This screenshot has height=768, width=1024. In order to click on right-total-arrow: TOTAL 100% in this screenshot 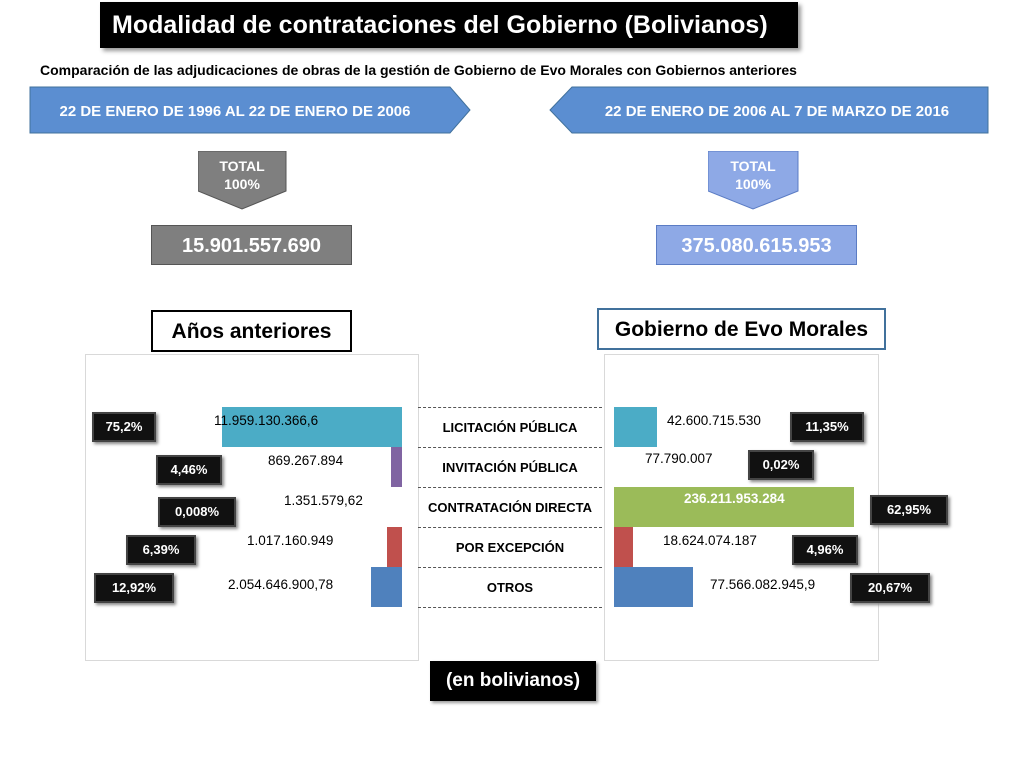, I will do `click(753, 180)`.